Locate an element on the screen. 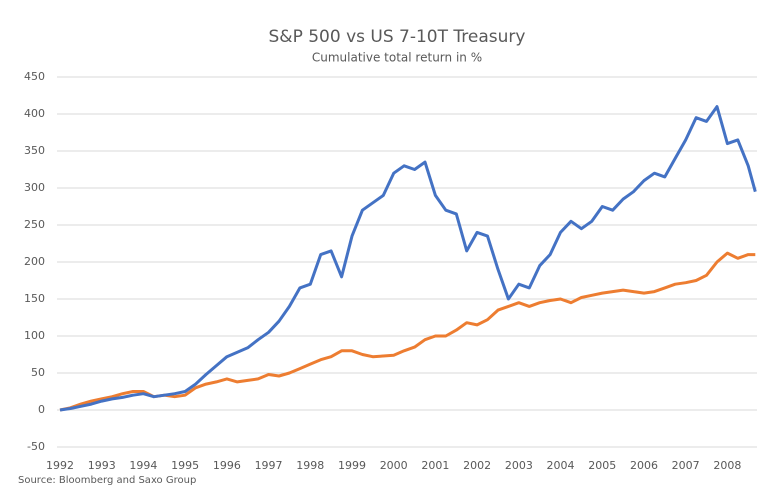  x-tick-label: 2002 is located at coordinates (477, 465).